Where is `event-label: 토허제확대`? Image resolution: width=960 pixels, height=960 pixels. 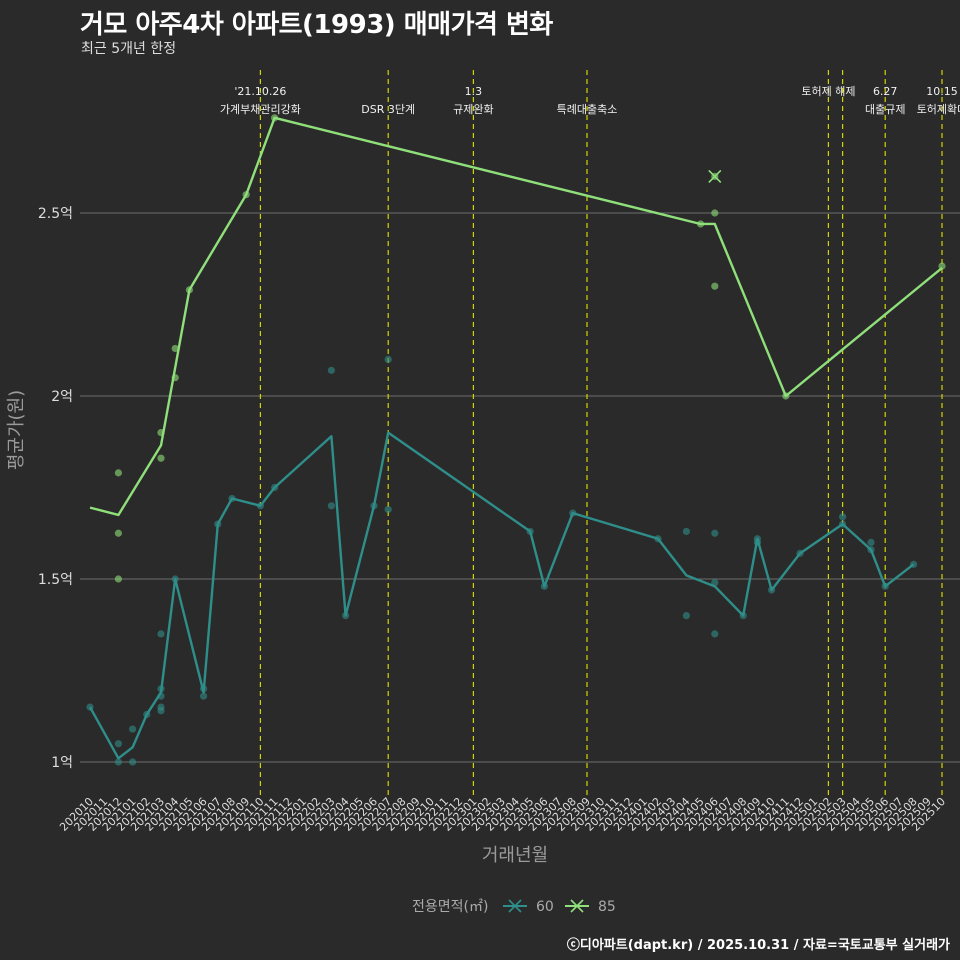 event-label: 토허제확대 is located at coordinates (938, 109).